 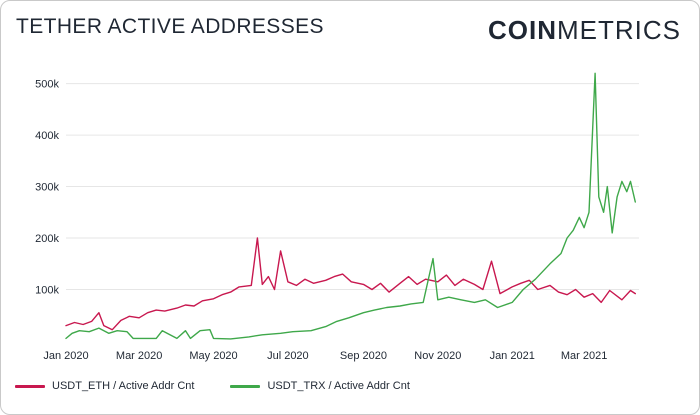 I want to click on coinmetrics-watermark, so click(x=566, y=288).